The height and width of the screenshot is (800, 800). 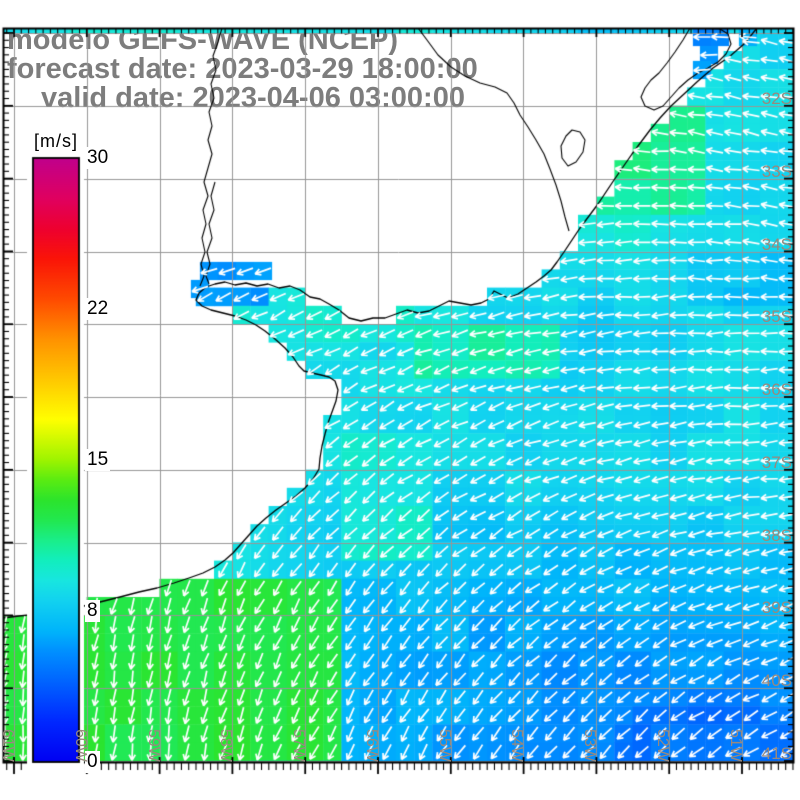 What do you see at coordinates (776, 171) in the screenshot?
I see `lat-label-33S: 33S` at bounding box center [776, 171].